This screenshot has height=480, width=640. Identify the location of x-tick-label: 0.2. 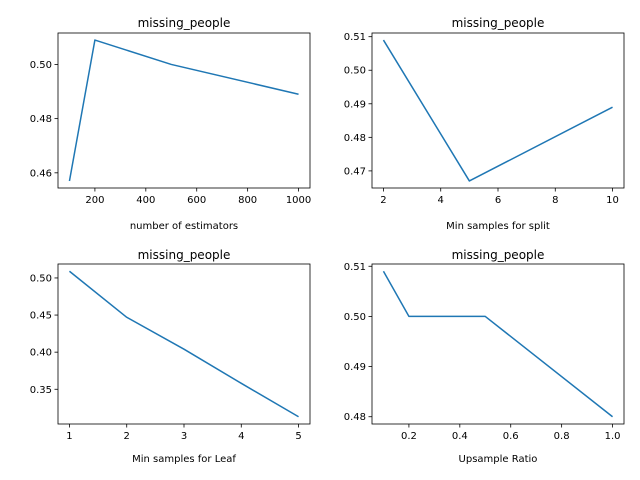
(409, 436).